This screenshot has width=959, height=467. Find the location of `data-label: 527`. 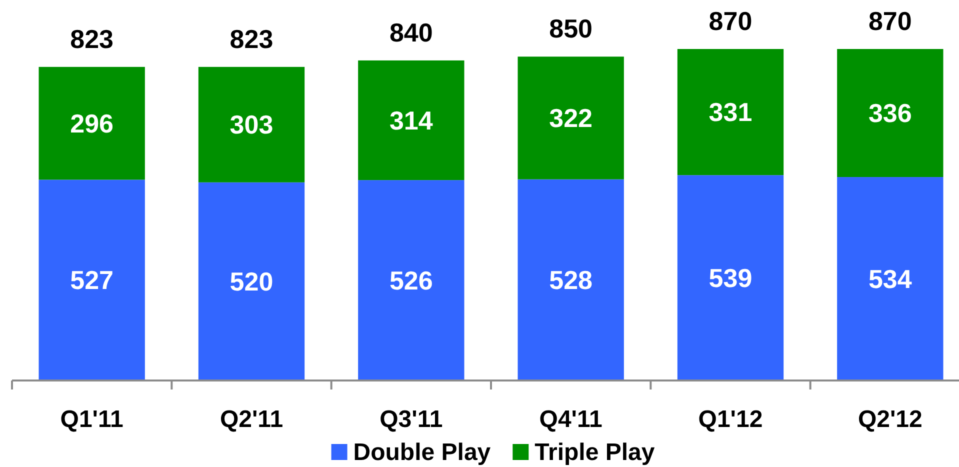

data-label: 527 is located at coordinates (92, 280).